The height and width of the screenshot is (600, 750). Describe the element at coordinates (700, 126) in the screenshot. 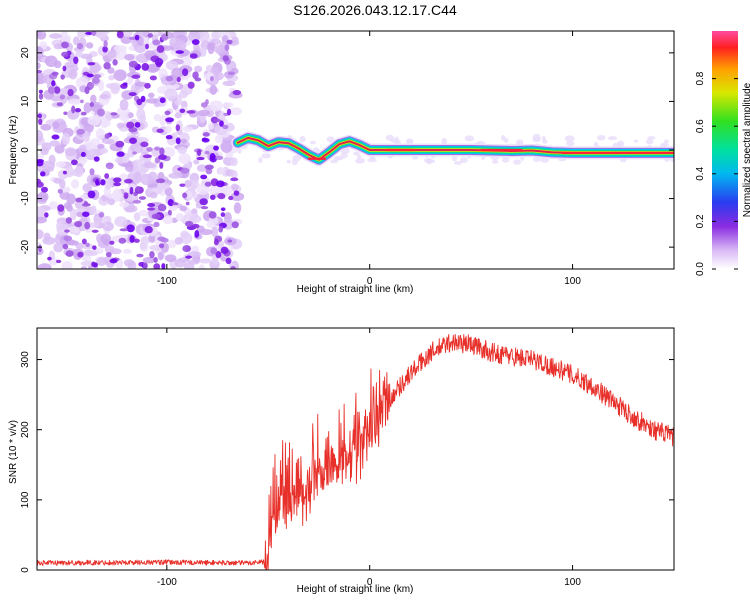

I see `colorbar-tick-label: 0.6` at that location.